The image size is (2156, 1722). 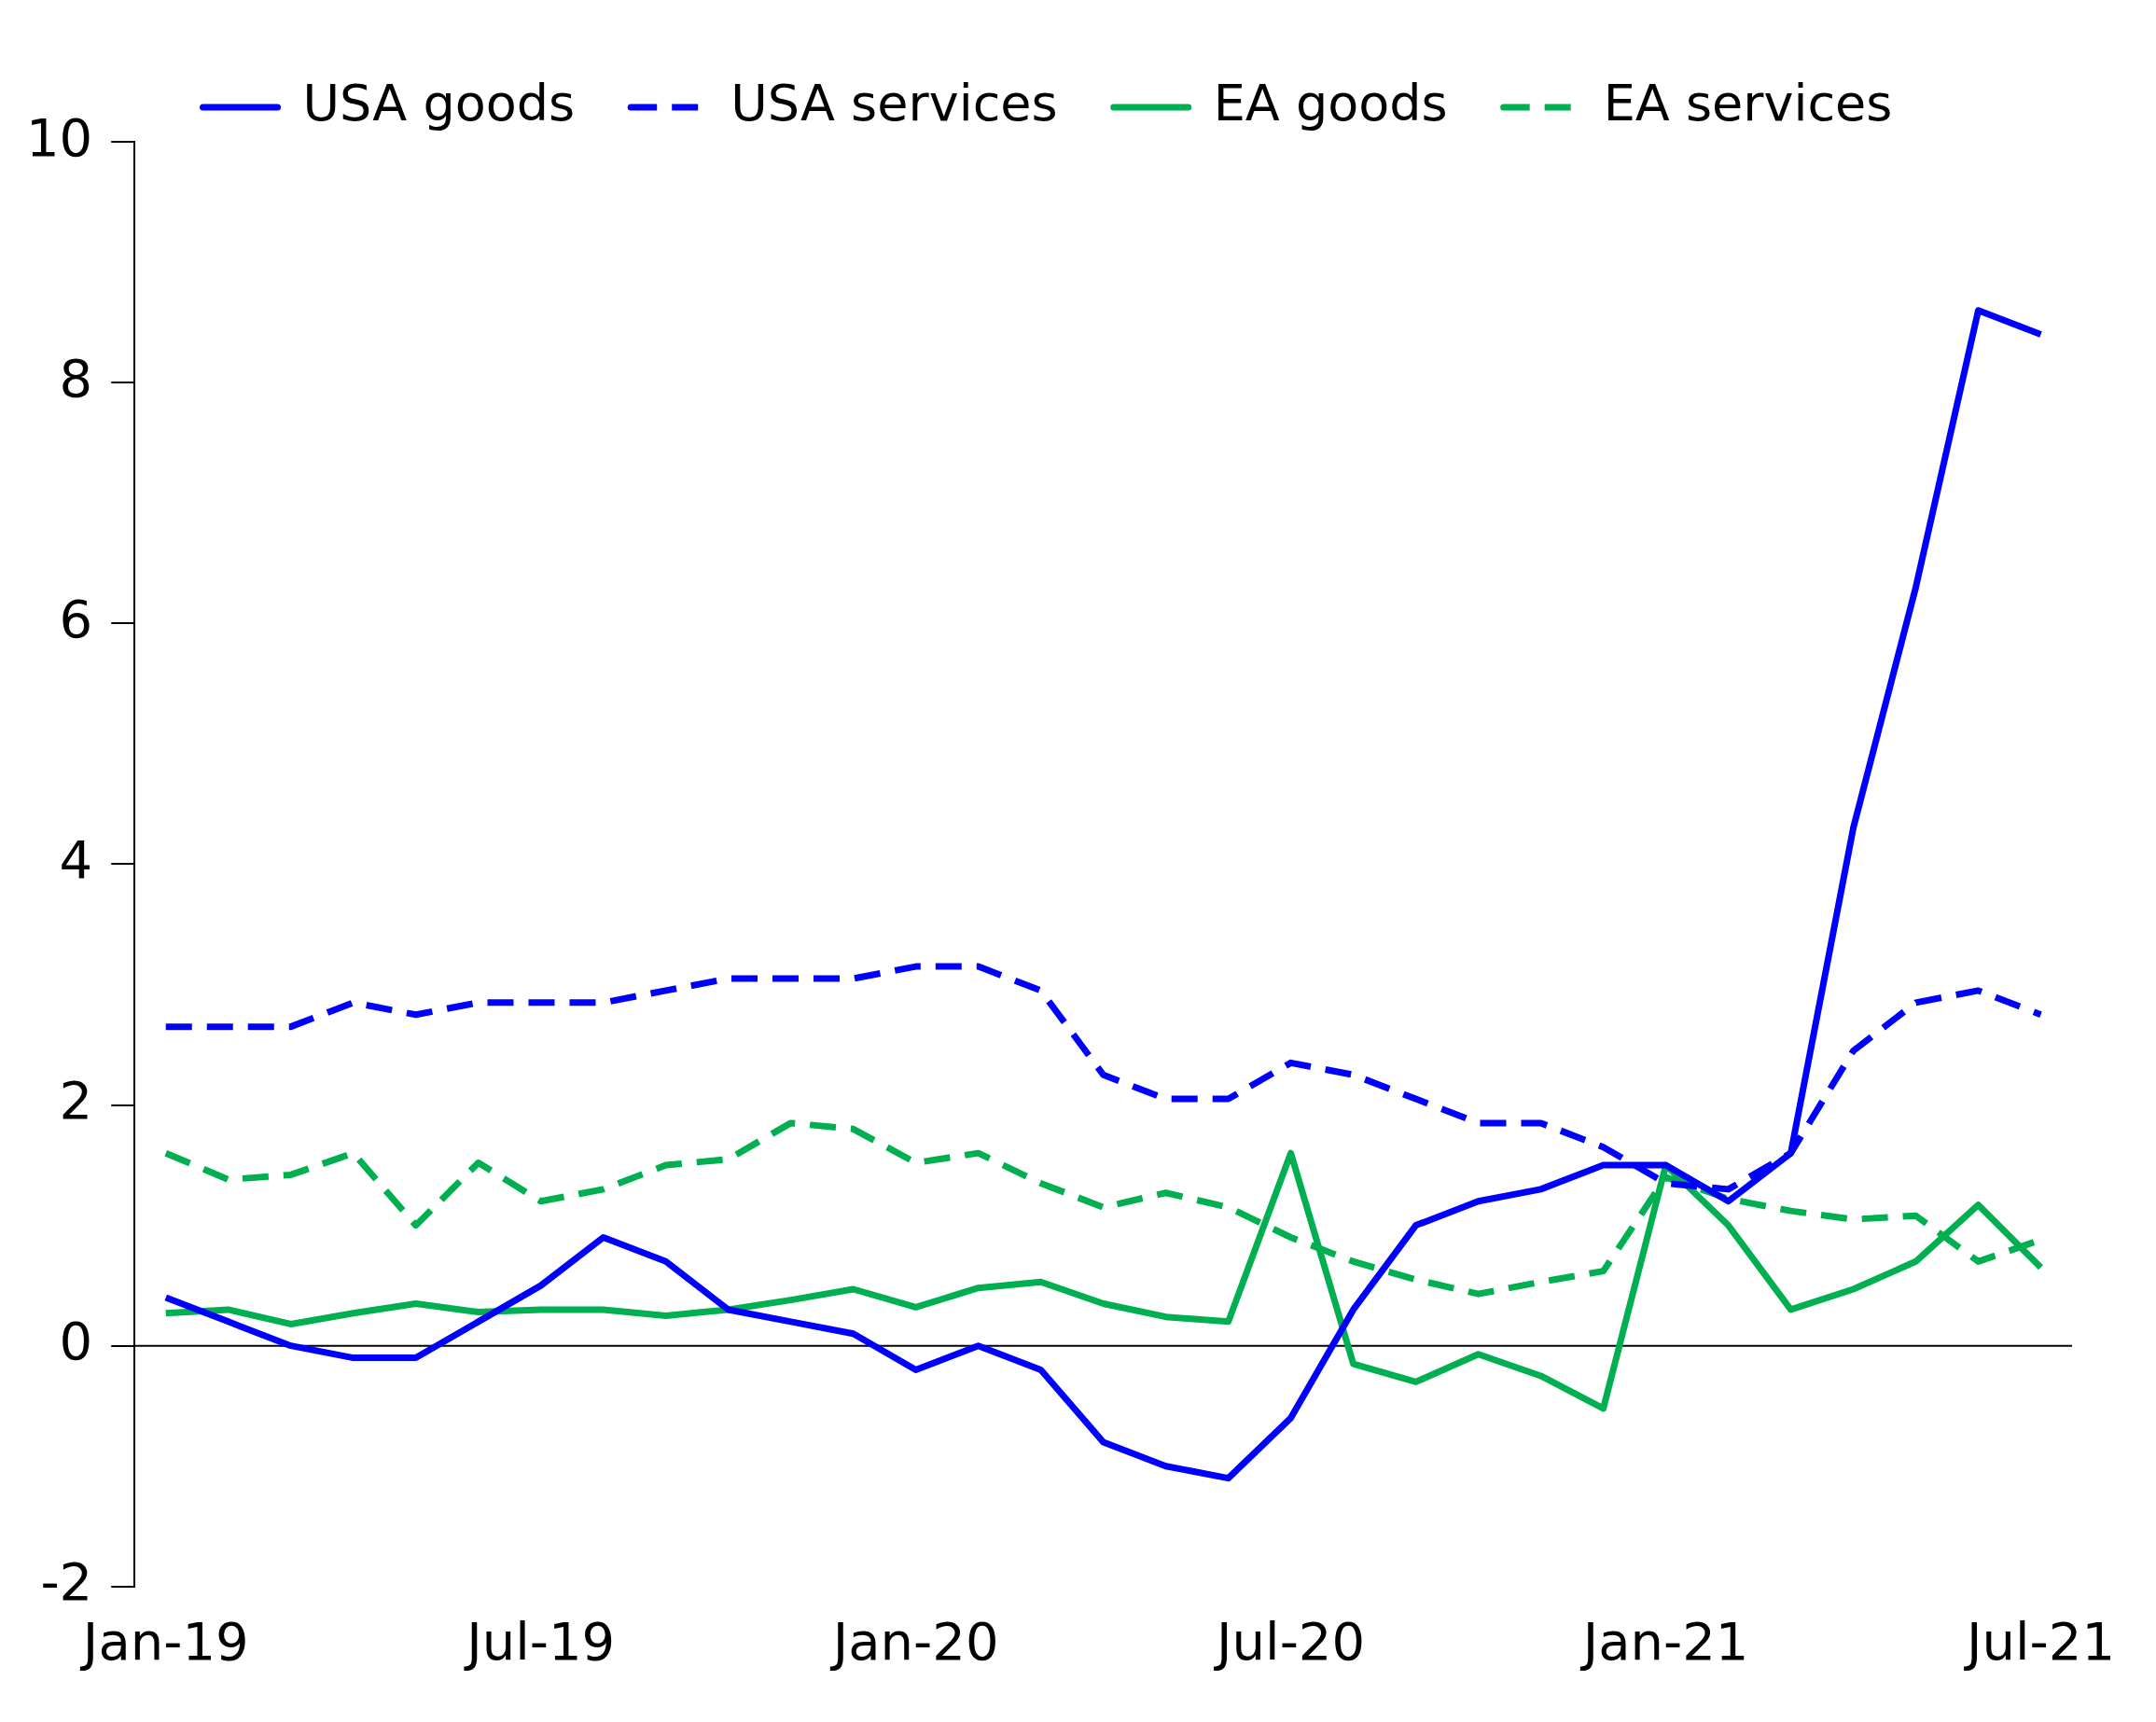 What do you see at coordinates (76, 1101) in the screenshot?
I see `y-tick-label: 2` at bounding box center [76, 1101].